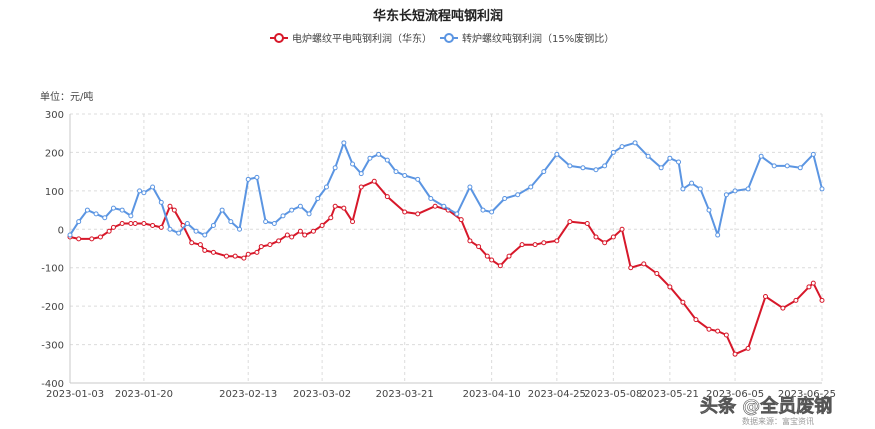 The height and width of the screenshot is (429, 875). Describe the element at coordinates (807, 394) in the screenshot. I see `x-tick-label: 2023-06-25` at that location.